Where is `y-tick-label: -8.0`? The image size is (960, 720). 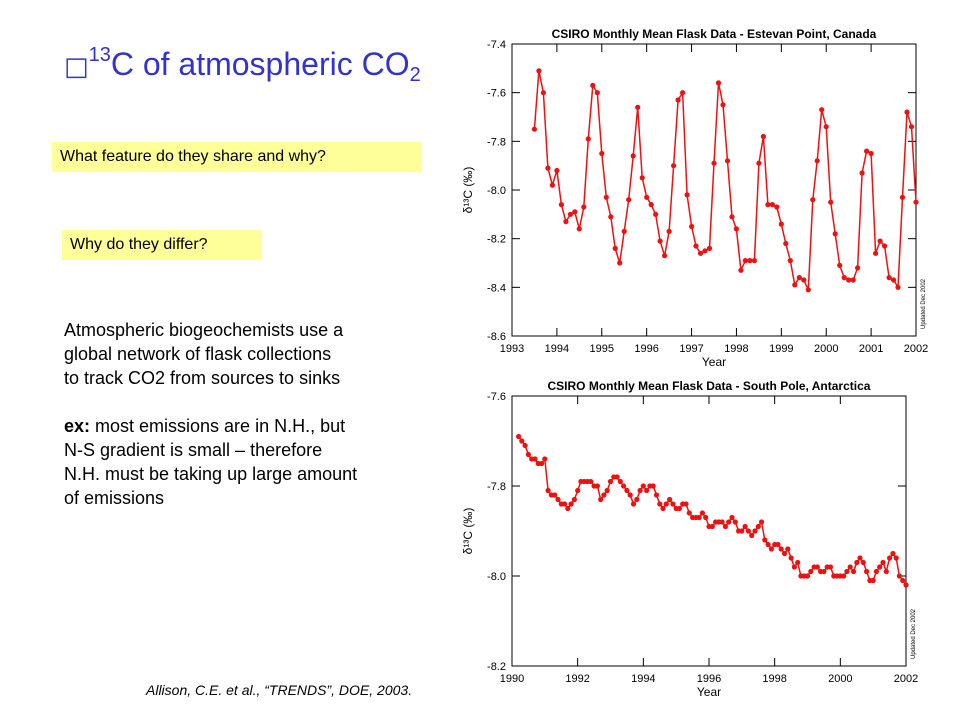 y-tick-label: -8.0 is located at coordinates (496, 577).